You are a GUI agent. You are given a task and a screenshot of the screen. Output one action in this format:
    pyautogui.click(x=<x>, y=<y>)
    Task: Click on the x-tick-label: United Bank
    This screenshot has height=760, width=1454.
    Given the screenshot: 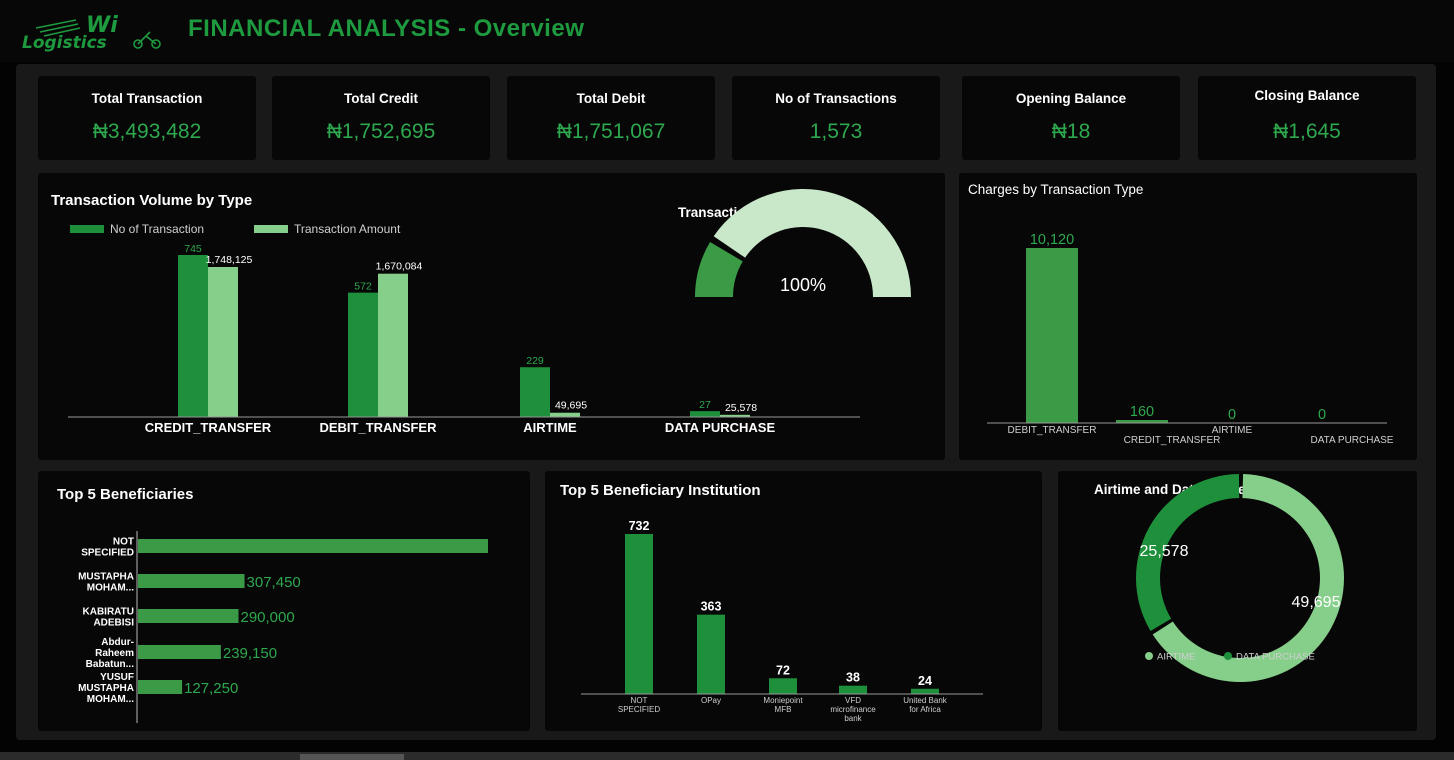 What is the action you would take?
    pyautogui.click(x=925, y=700)
    